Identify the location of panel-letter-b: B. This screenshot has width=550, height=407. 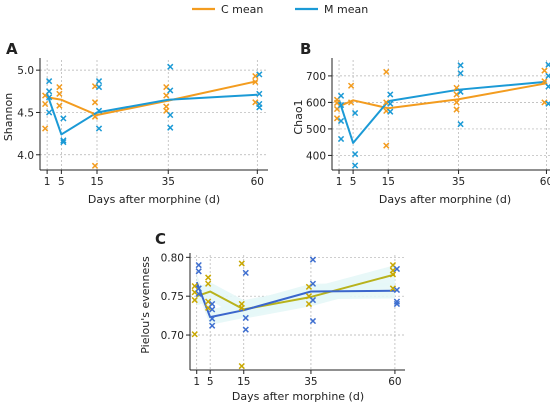
(305, 49).